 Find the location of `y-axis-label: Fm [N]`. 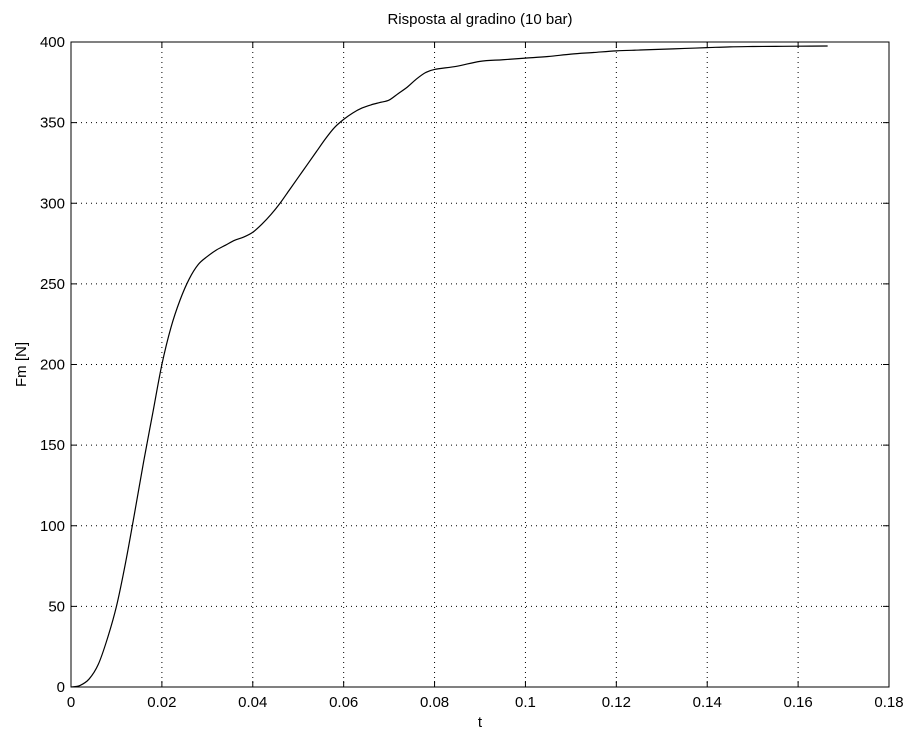

y-axis-label: Fm [N] is located at coordinates (21, 364).